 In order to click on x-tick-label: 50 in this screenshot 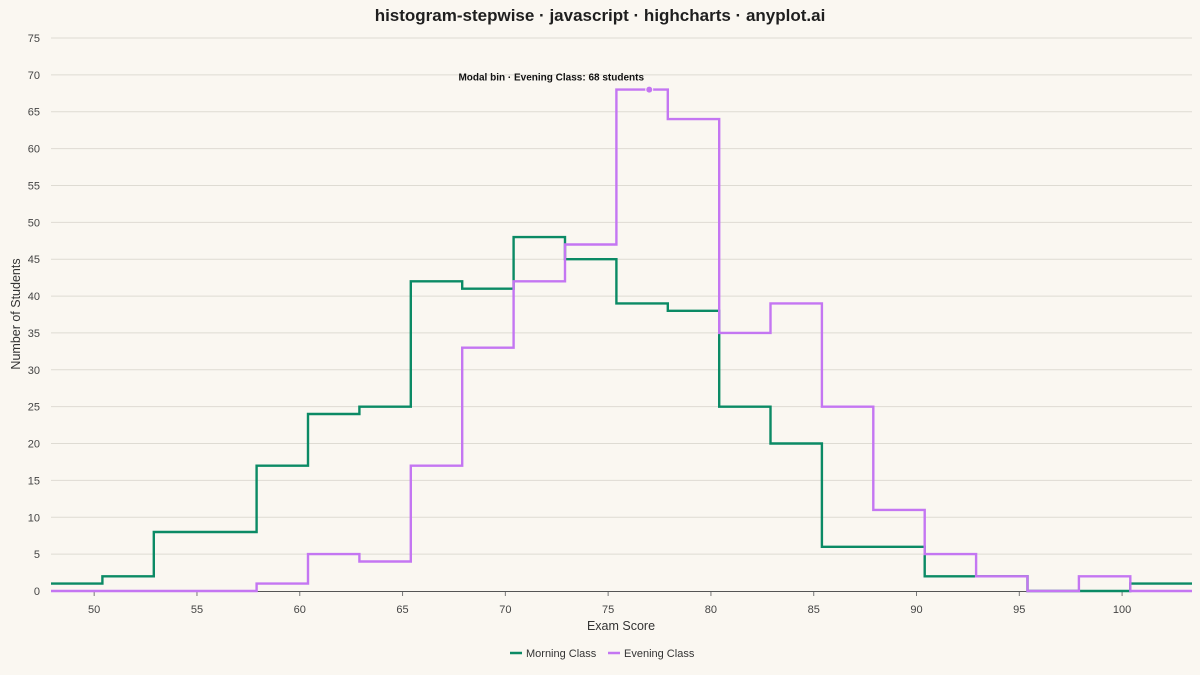, I will do `click(94, 610)`.